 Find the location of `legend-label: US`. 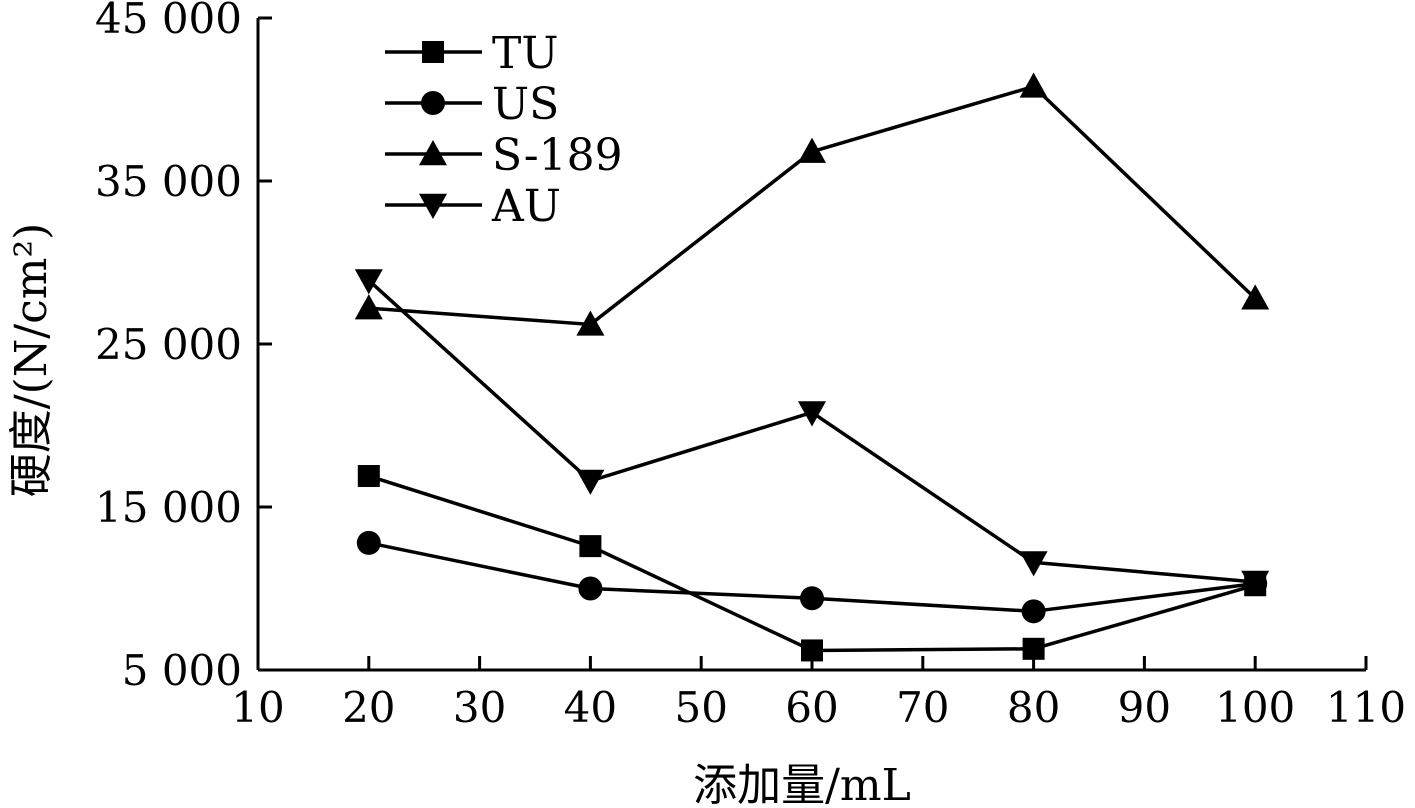

legend-label: US is located at coordinates (525, 104).